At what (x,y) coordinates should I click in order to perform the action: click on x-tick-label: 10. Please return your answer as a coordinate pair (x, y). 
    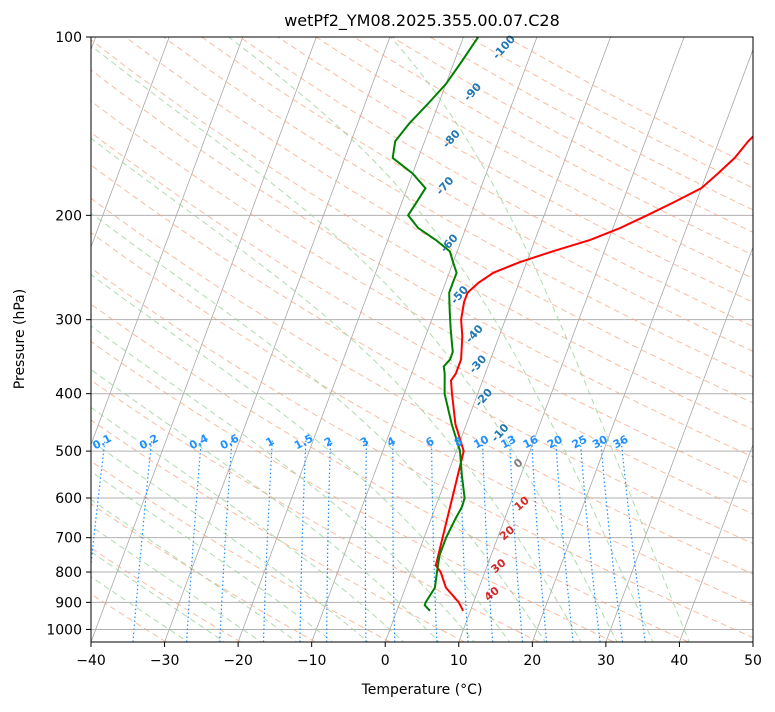
    Looking at the image, I should click on (459, 661).